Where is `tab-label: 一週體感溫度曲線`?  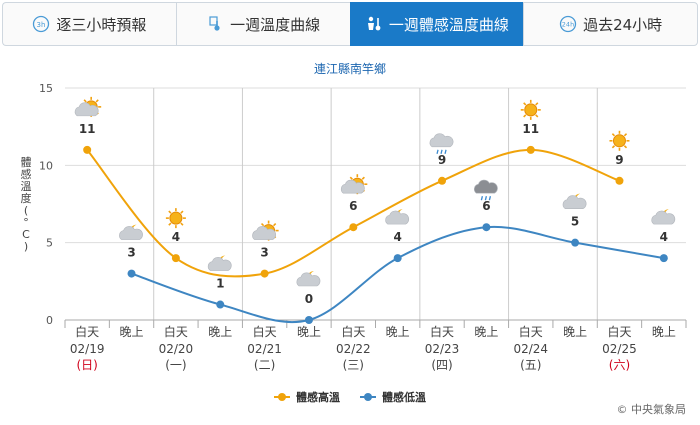
tab-label: 一週體感溫度曲線 is located at coordinates (448, 24).